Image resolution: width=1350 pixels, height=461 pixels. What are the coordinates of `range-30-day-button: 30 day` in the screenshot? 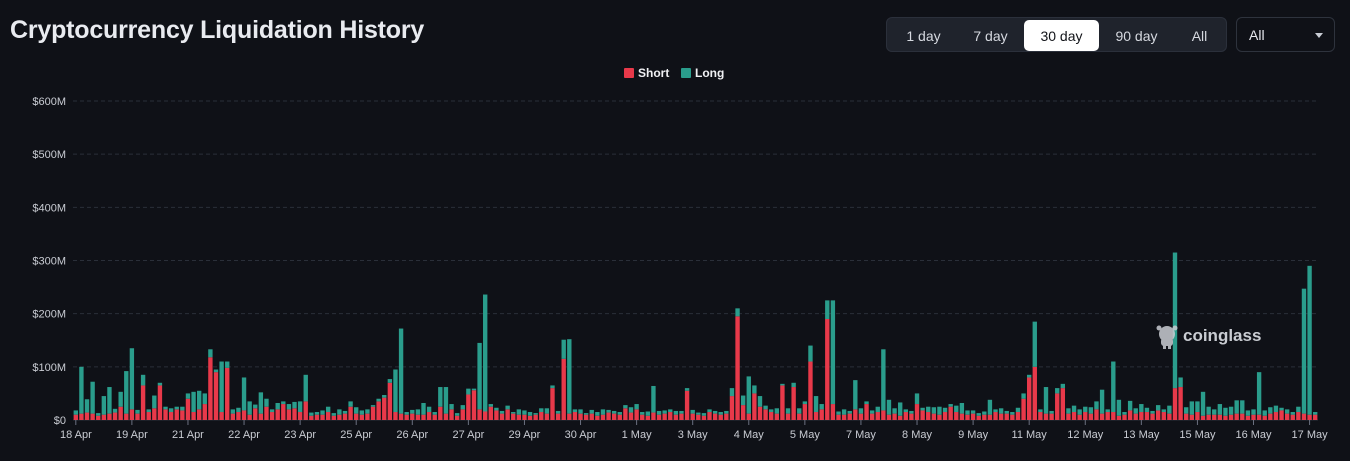 It's located at (1061, 35).